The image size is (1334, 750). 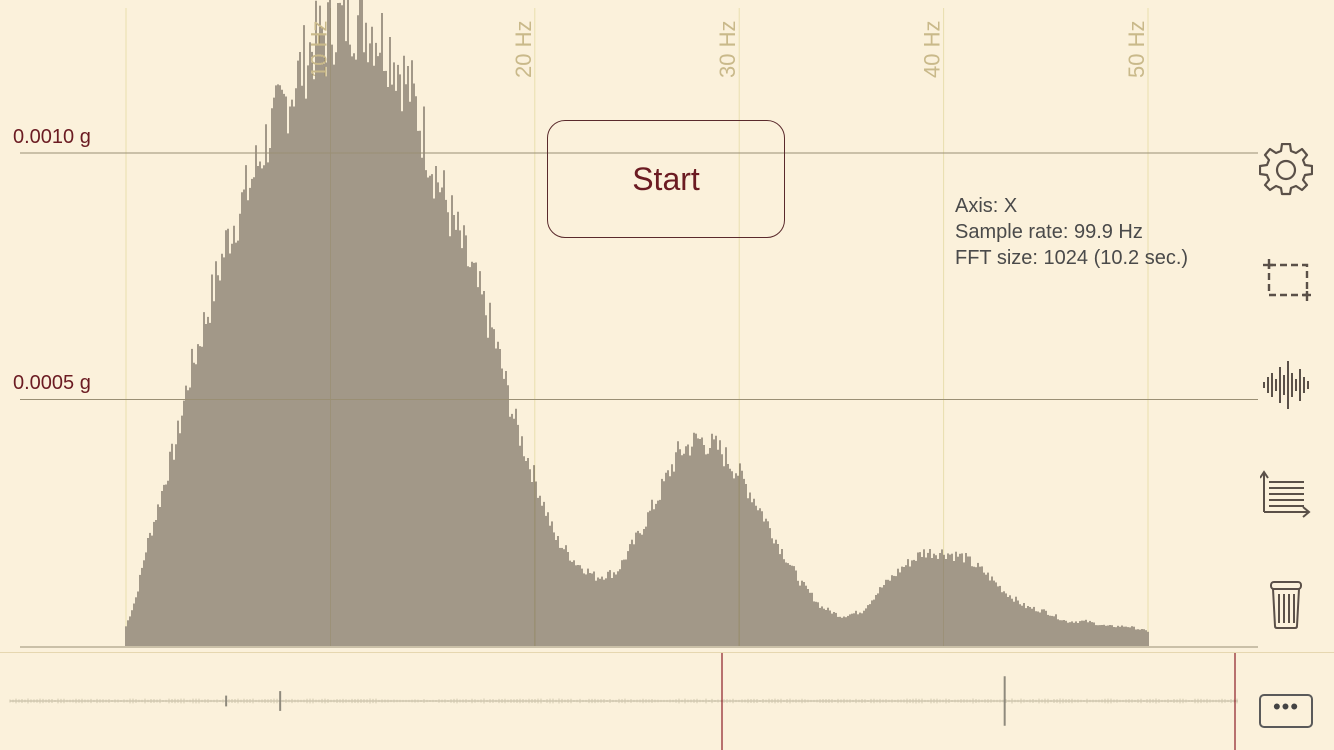 I want to click on crop-selection-icon, so click(x=1287, y=280).